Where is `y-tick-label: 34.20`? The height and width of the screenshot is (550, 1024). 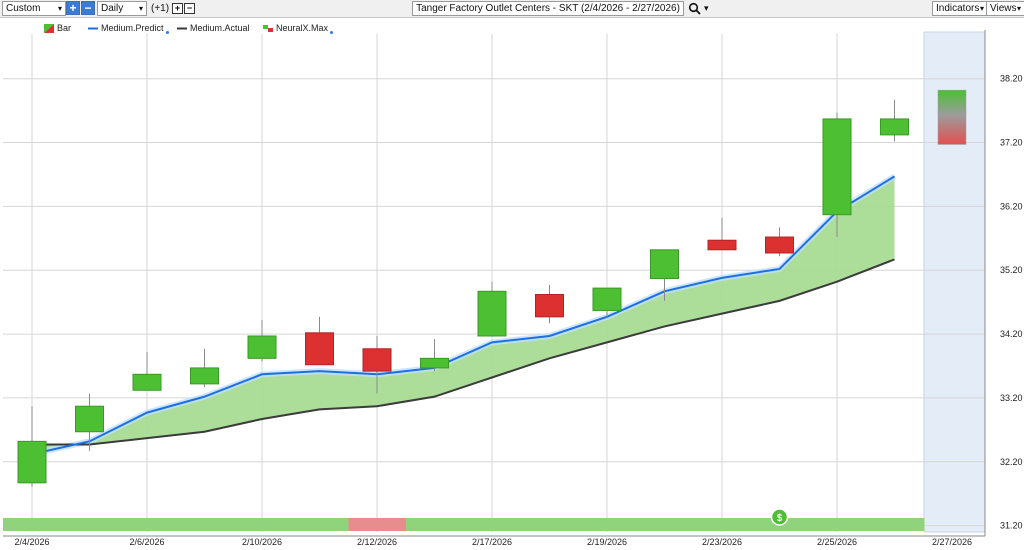 y-tick-label: 34.20 is located at coordinates (1011, 334).